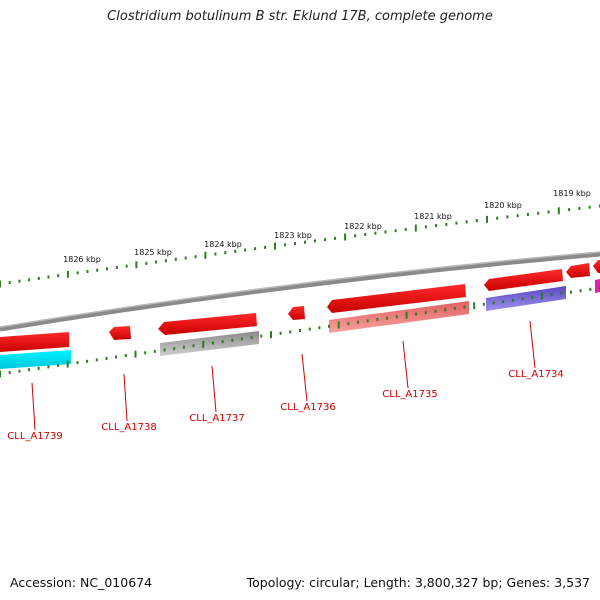  I want to click on outer-tick-ring, so click(300, 246).